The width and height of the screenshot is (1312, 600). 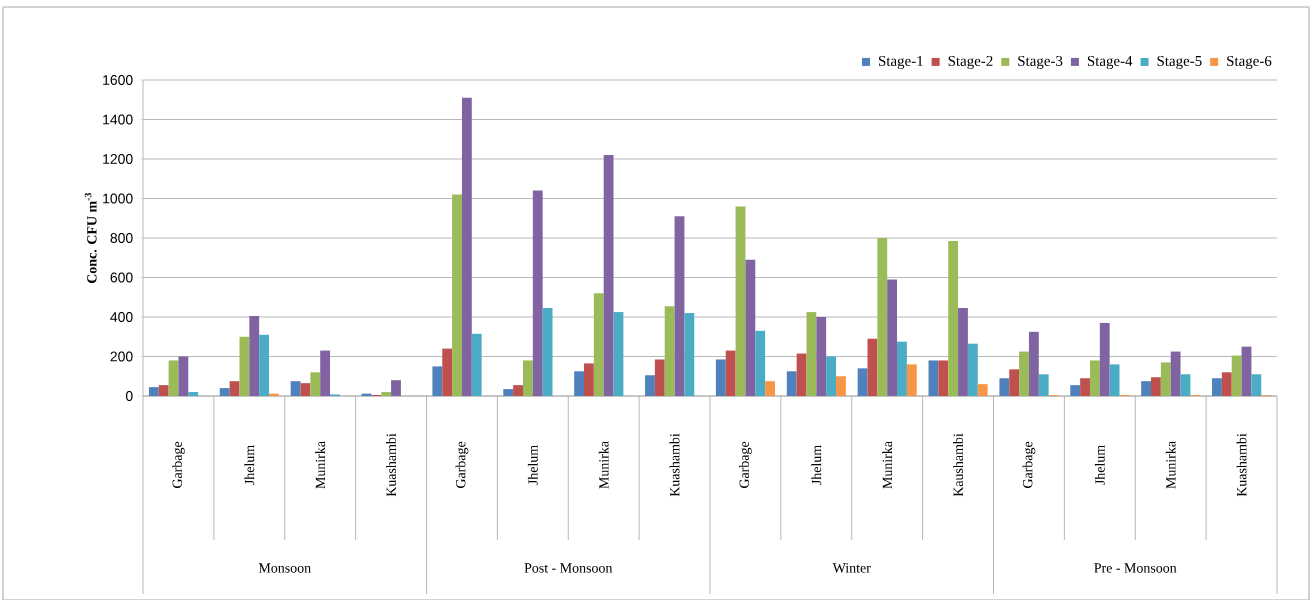 I want to click on legend-label: Stage-3, so click(x=1040, y=62).